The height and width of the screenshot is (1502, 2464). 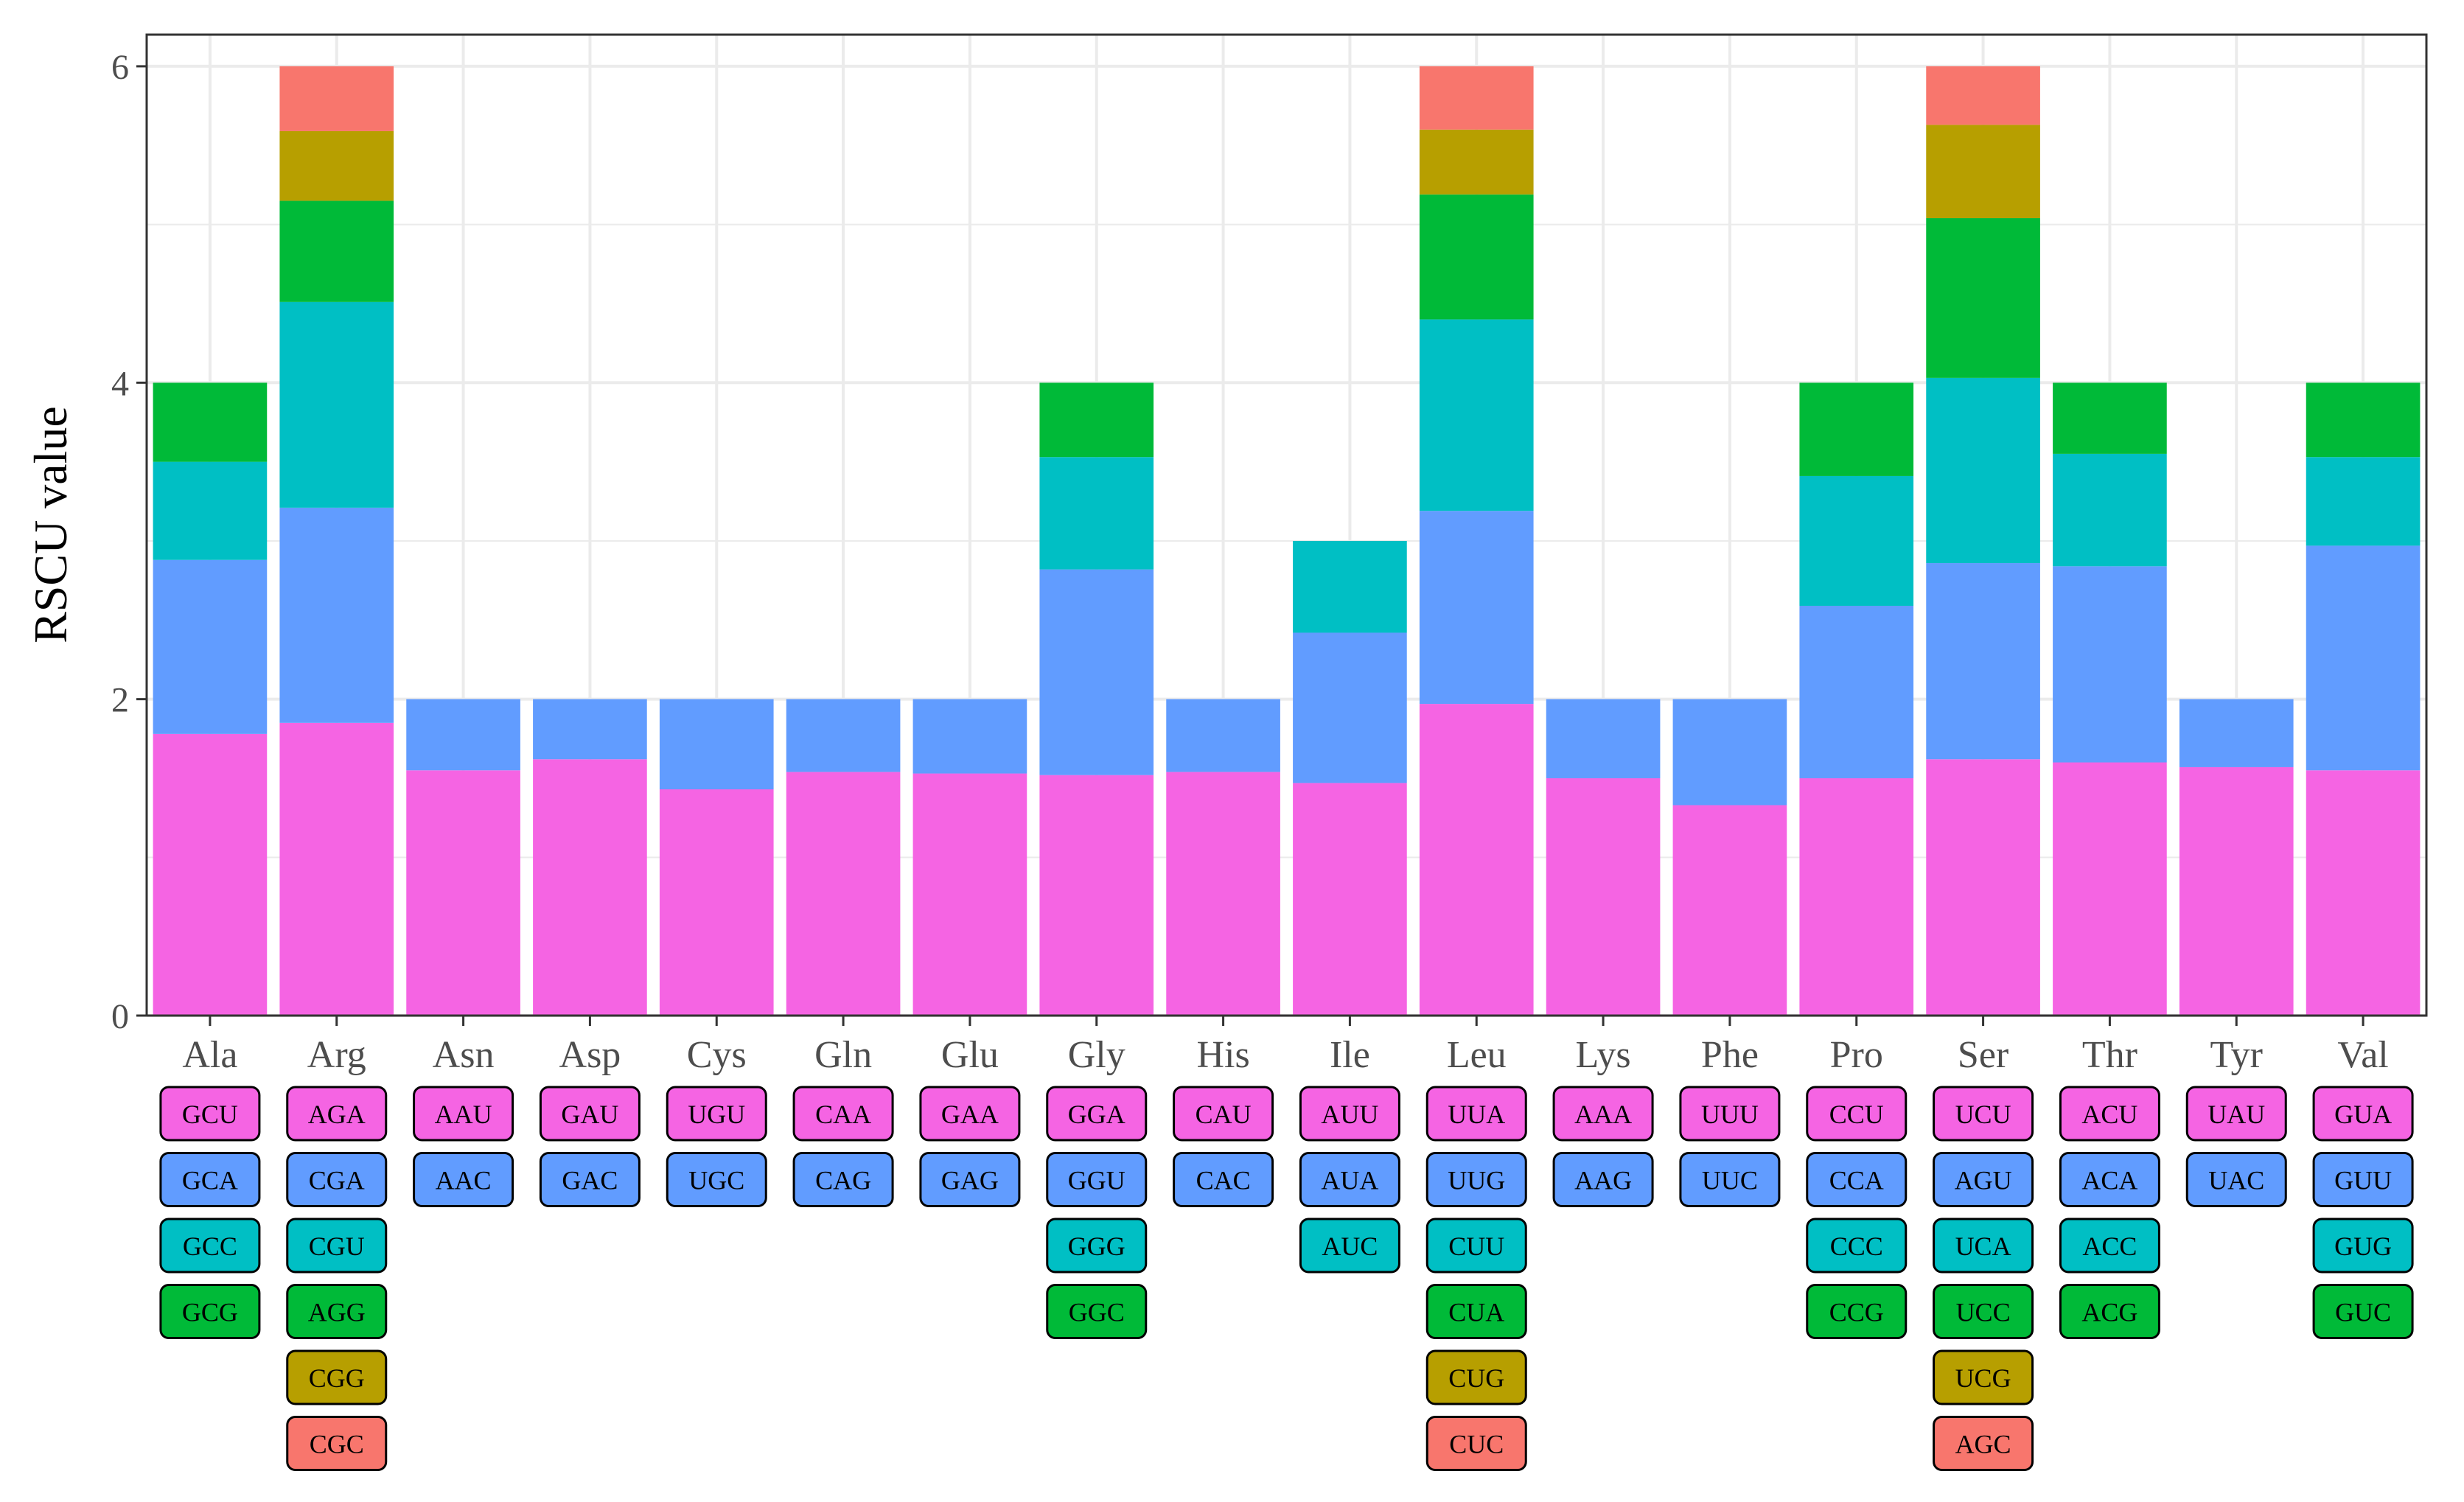 What do you see at coordinates (1730, 1055) in the screenshot?
I see `x-tick-label-phe: Phe` at bounding box center [1730, 1055].